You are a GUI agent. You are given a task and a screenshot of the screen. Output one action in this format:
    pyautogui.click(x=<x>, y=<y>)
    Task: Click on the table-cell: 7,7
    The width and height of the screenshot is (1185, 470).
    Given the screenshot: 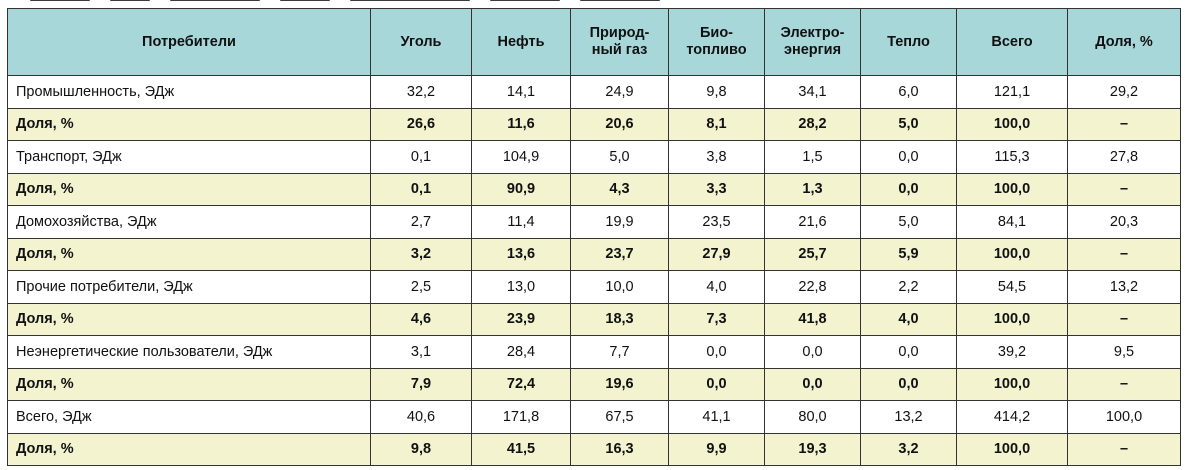 What is the action you would take?
    pyautogui.click(x=619, y=352)
    